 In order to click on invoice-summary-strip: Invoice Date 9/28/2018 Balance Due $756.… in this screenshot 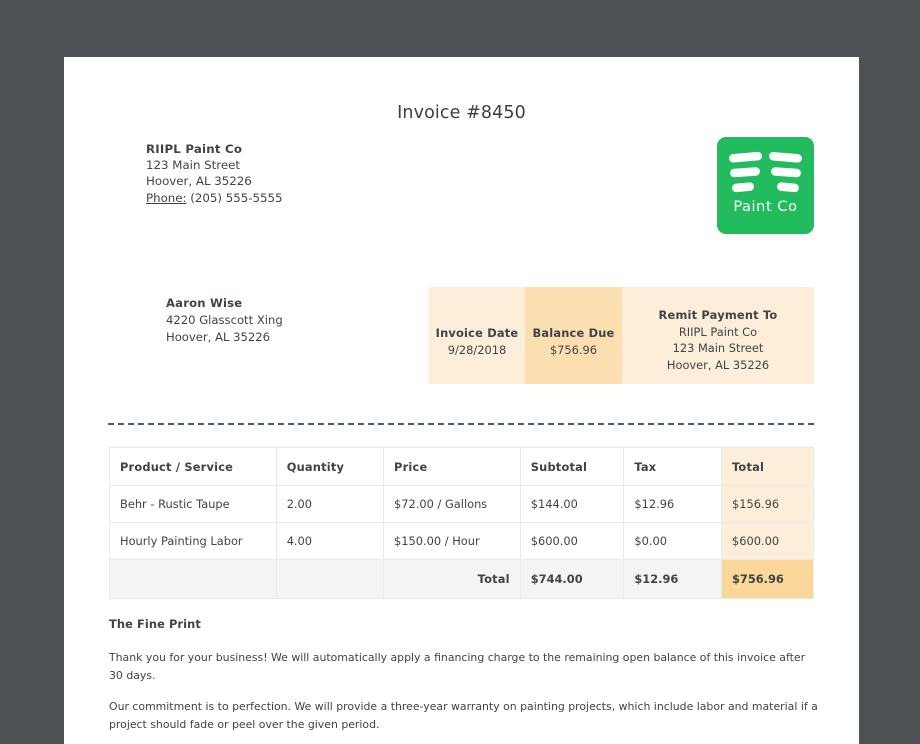, I will do `click(621, 335)`.